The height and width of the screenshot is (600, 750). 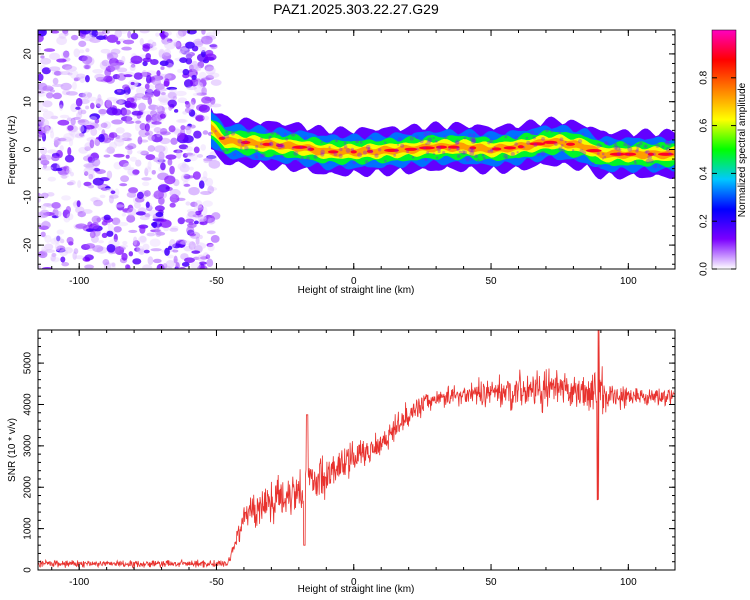 What do you see at coordinates (28, 570) in the screenshot?
I see `snr-y-tick-label: 0` at bounding box center [28, 570].